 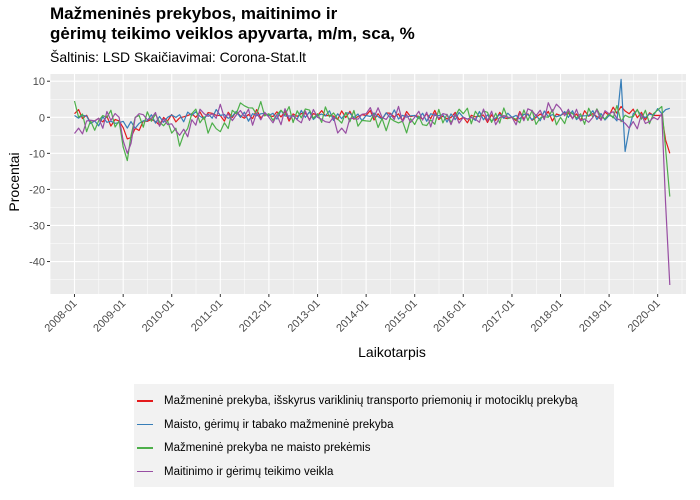 What do you see at coordinates (401, 316) in the screenshot?
I see `x-tick-label: 2015-01` at bounding box center [401, 316].